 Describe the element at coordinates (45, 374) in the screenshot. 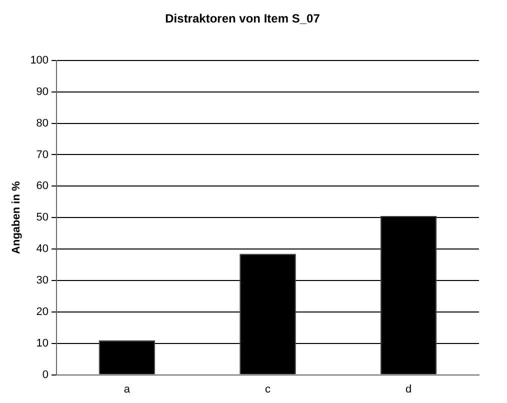

I see `y-tick-label: 0` at that location.